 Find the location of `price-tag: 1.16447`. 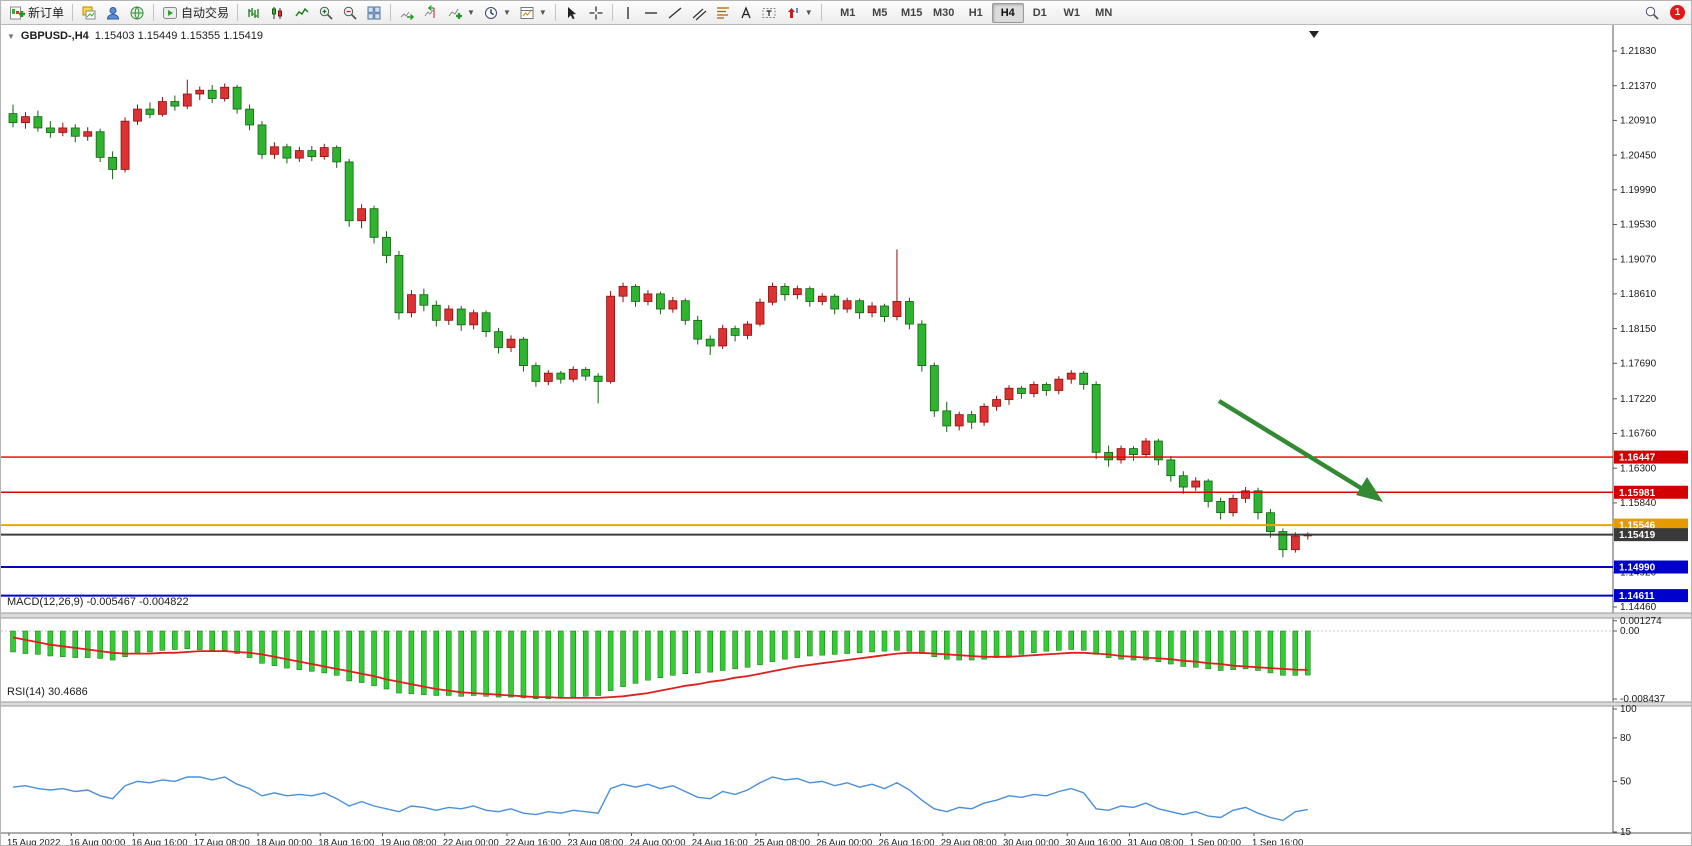

price-tag: 1.16447 is located at coordinates (1651, 457).